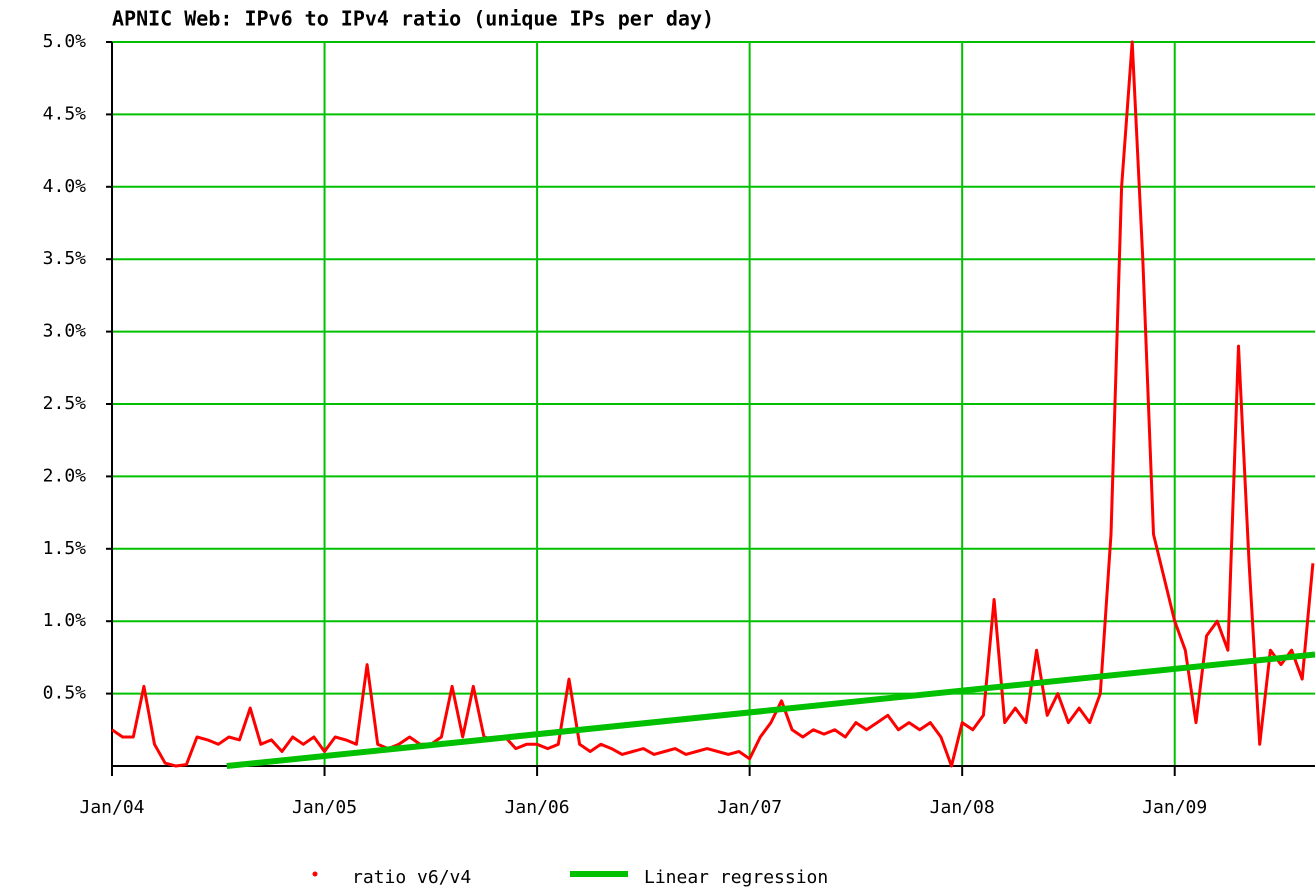 This screenshot has height=893, width=1315. Describe the element at coordinates (111, 807) in the screenshot. I see `x-tick-label: Jan/04` at that location.